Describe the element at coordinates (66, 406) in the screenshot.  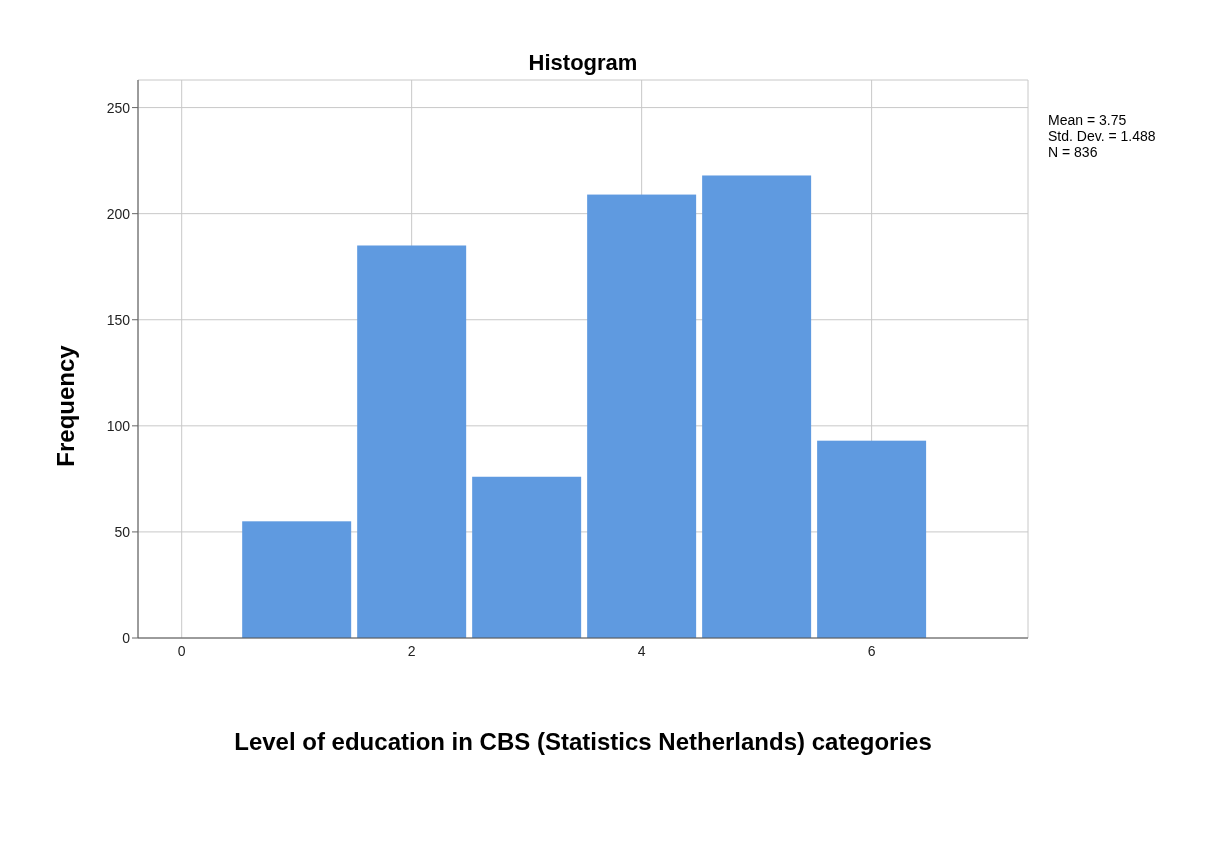
I see `y-axis-title: Frequency` at that location.